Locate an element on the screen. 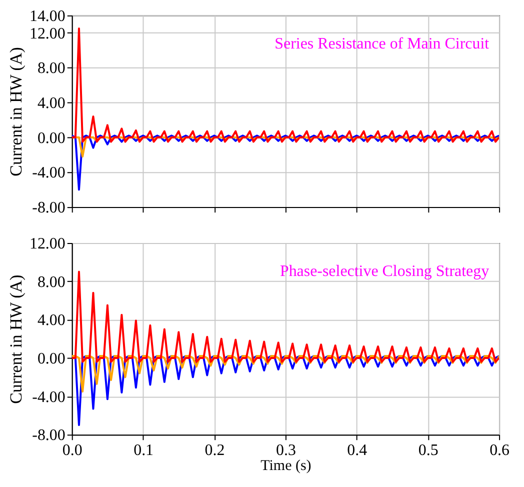 This screenshot has width=524, height=487. x-tick-label: 0.3 is located at coordinates (286, 451).